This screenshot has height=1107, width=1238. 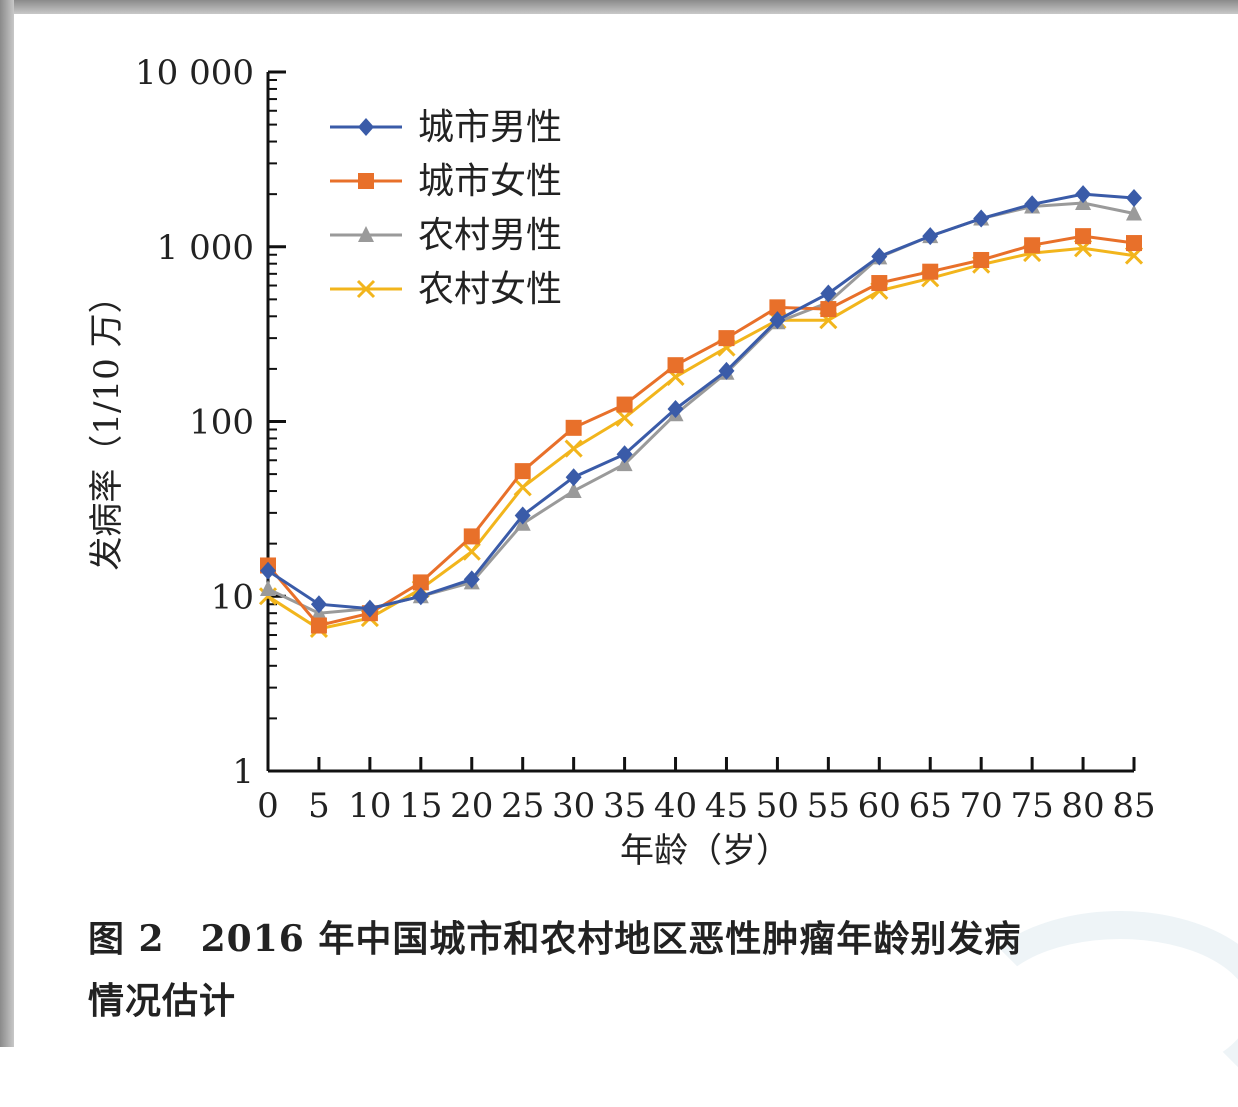 I want to click on x-axis-label: 年龄（岁）, so click(x=705, y=851).